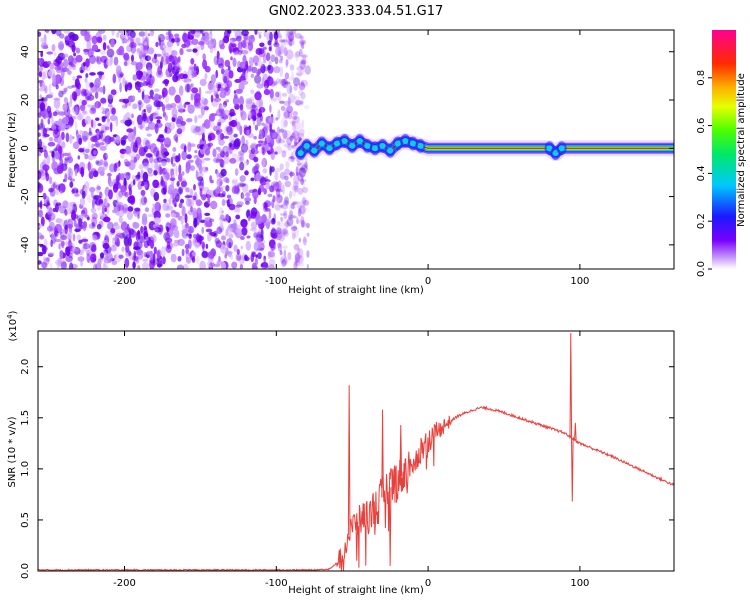 The image size is (750, 600). What do you see at coordinates (12, 325) in the screenshot?
I see `svg-text: (x104)` at bounding box center [12, 325].